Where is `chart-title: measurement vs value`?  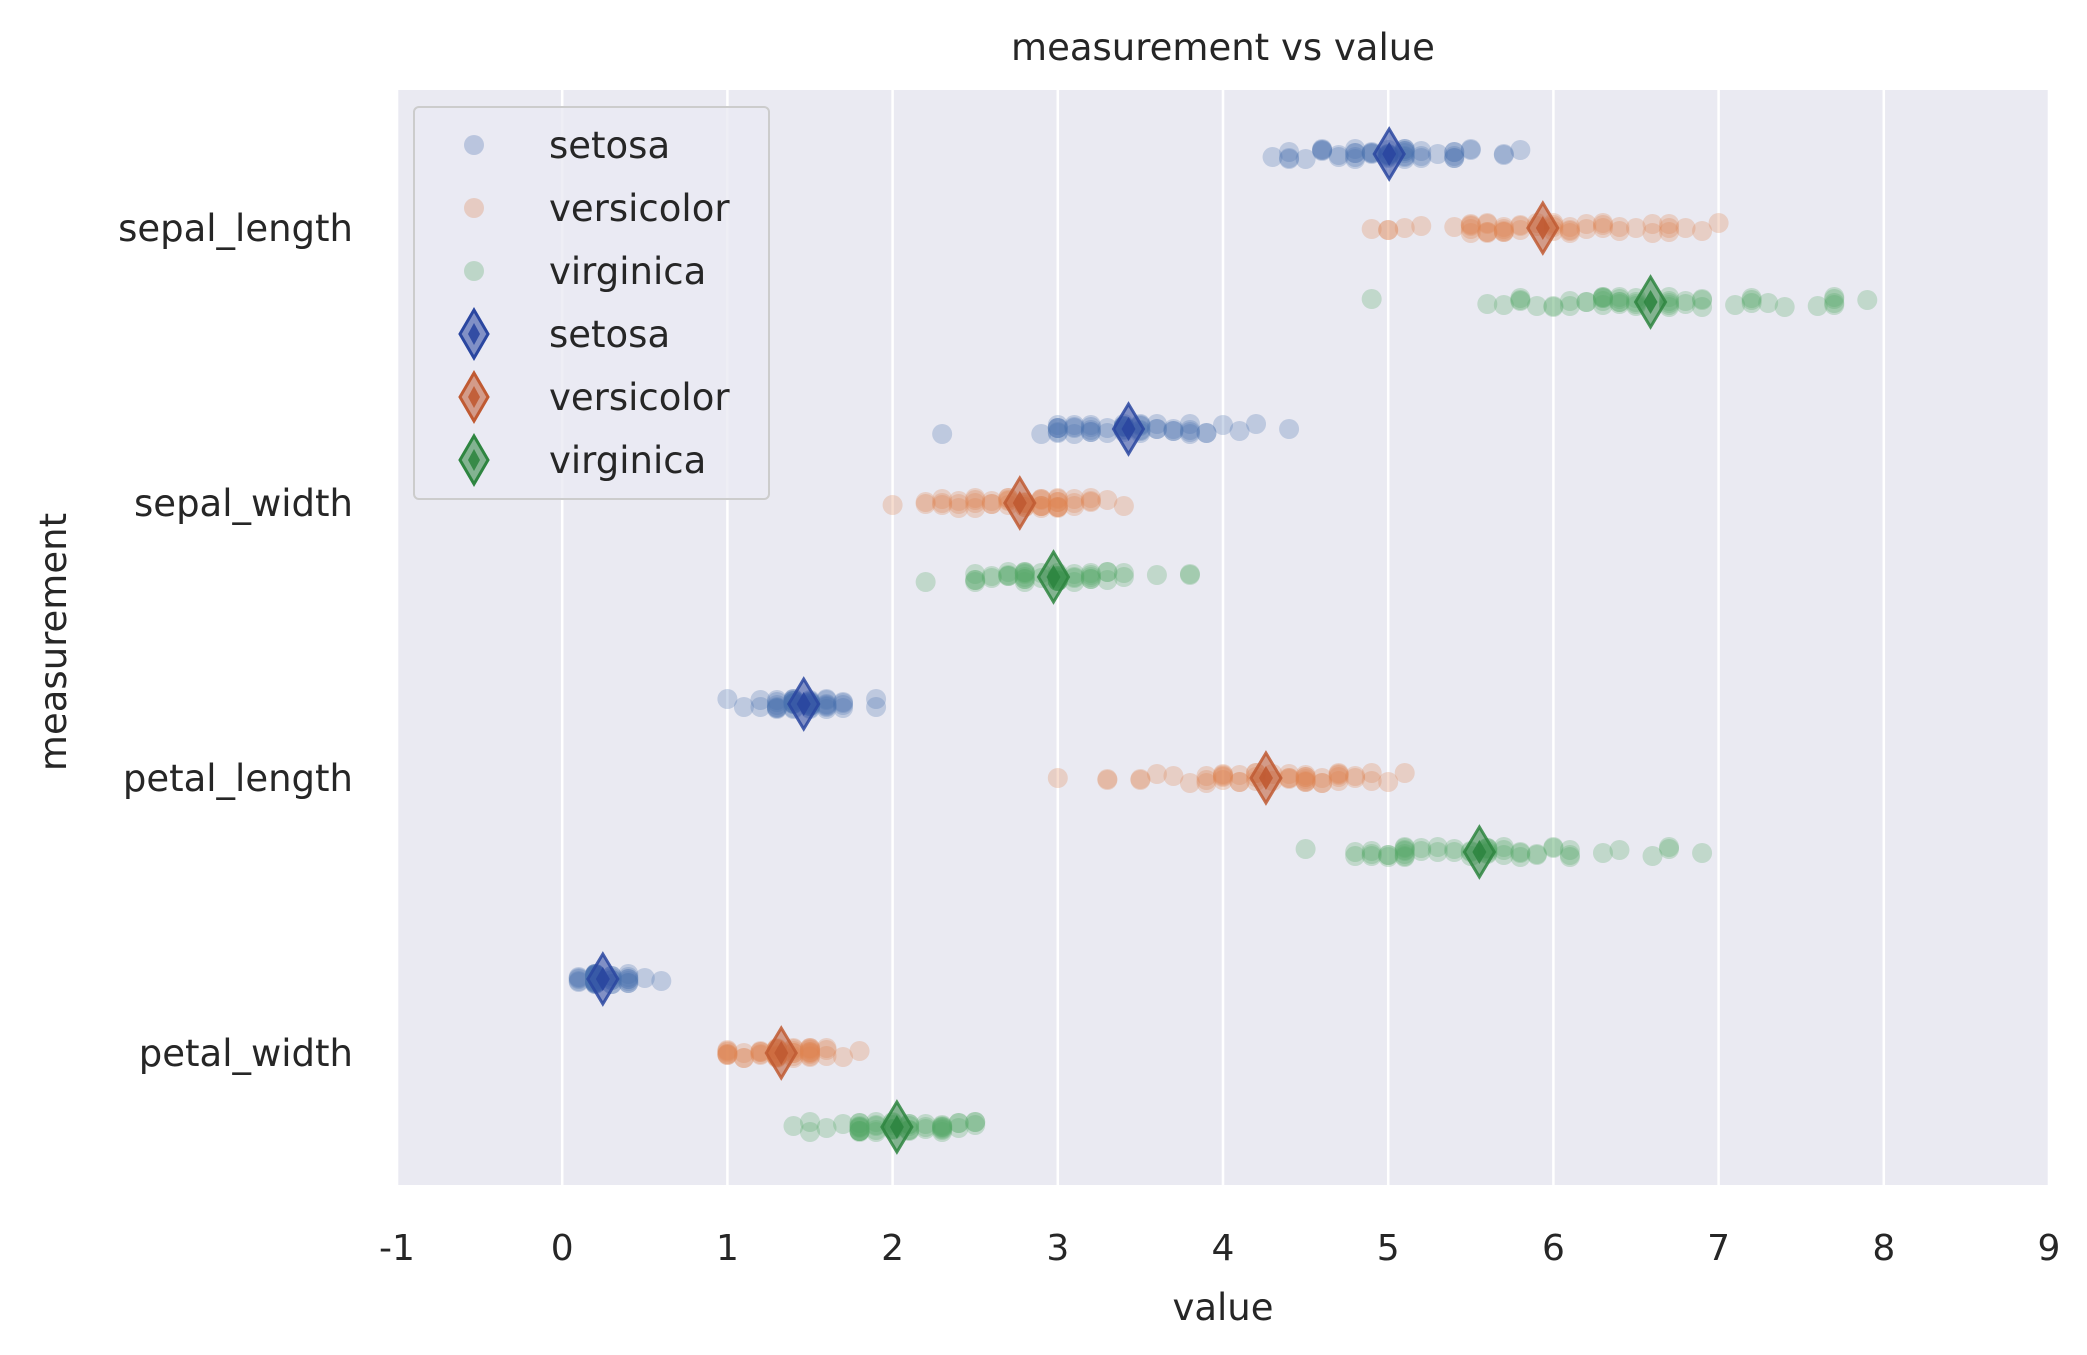
chart-title: measurement vs value is located at coordinates (1223, 47).